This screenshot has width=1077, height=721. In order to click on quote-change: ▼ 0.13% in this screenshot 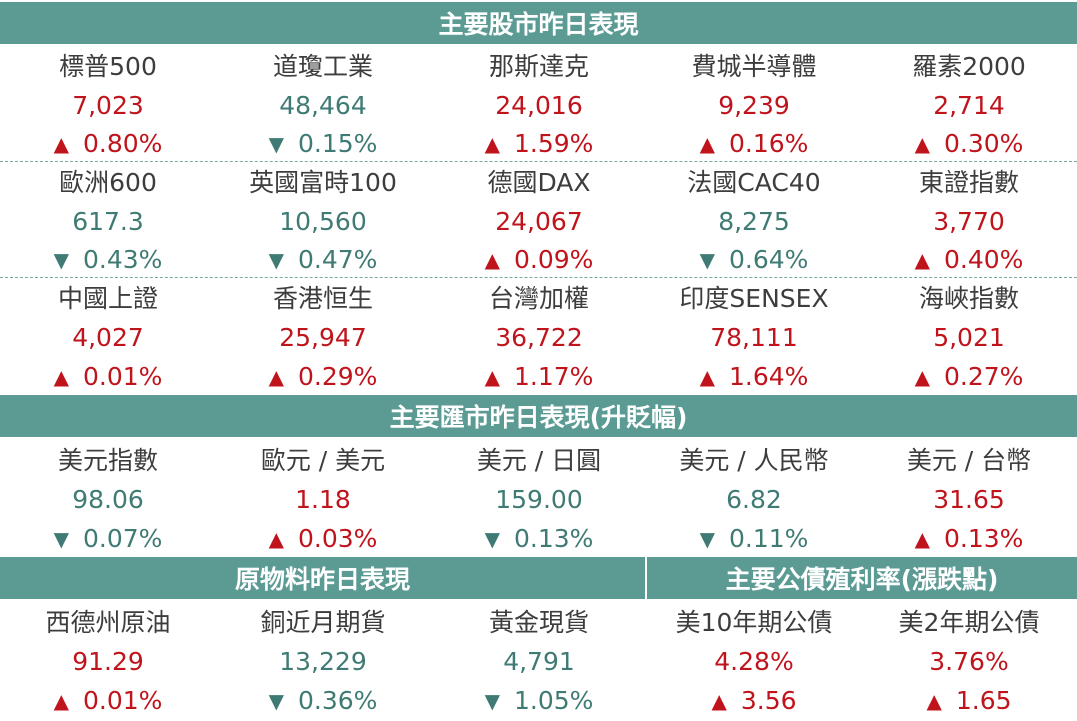, I will do `click(539, 538)`.